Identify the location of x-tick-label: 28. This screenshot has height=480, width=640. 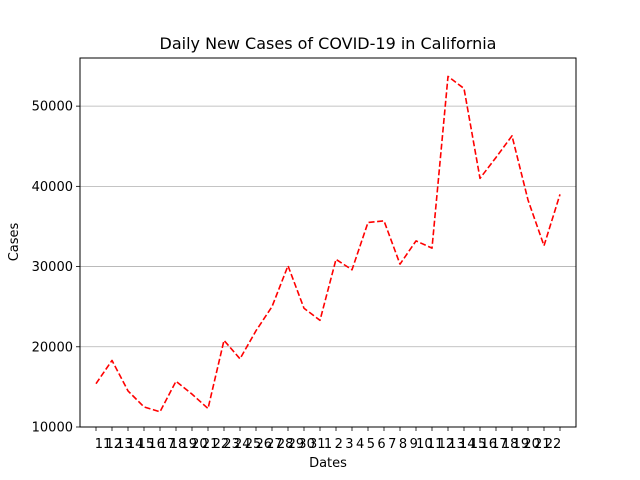
(285, 444).